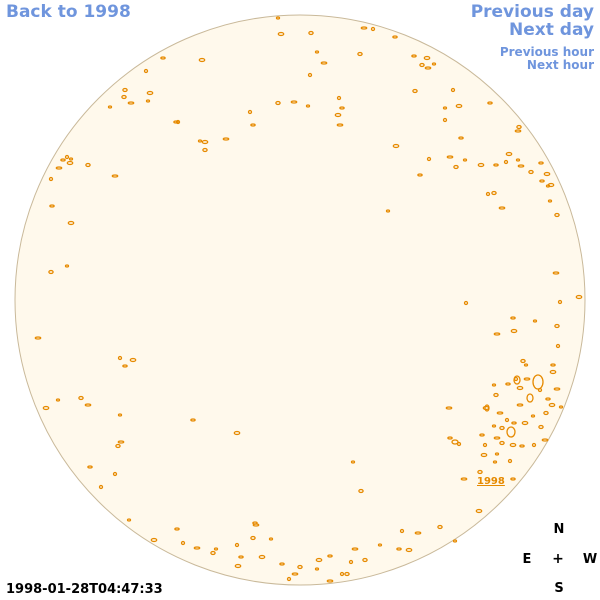 The width and height of the screenshot is (600, 600). I want to click on compass-west-label: W, so click(590, 559).